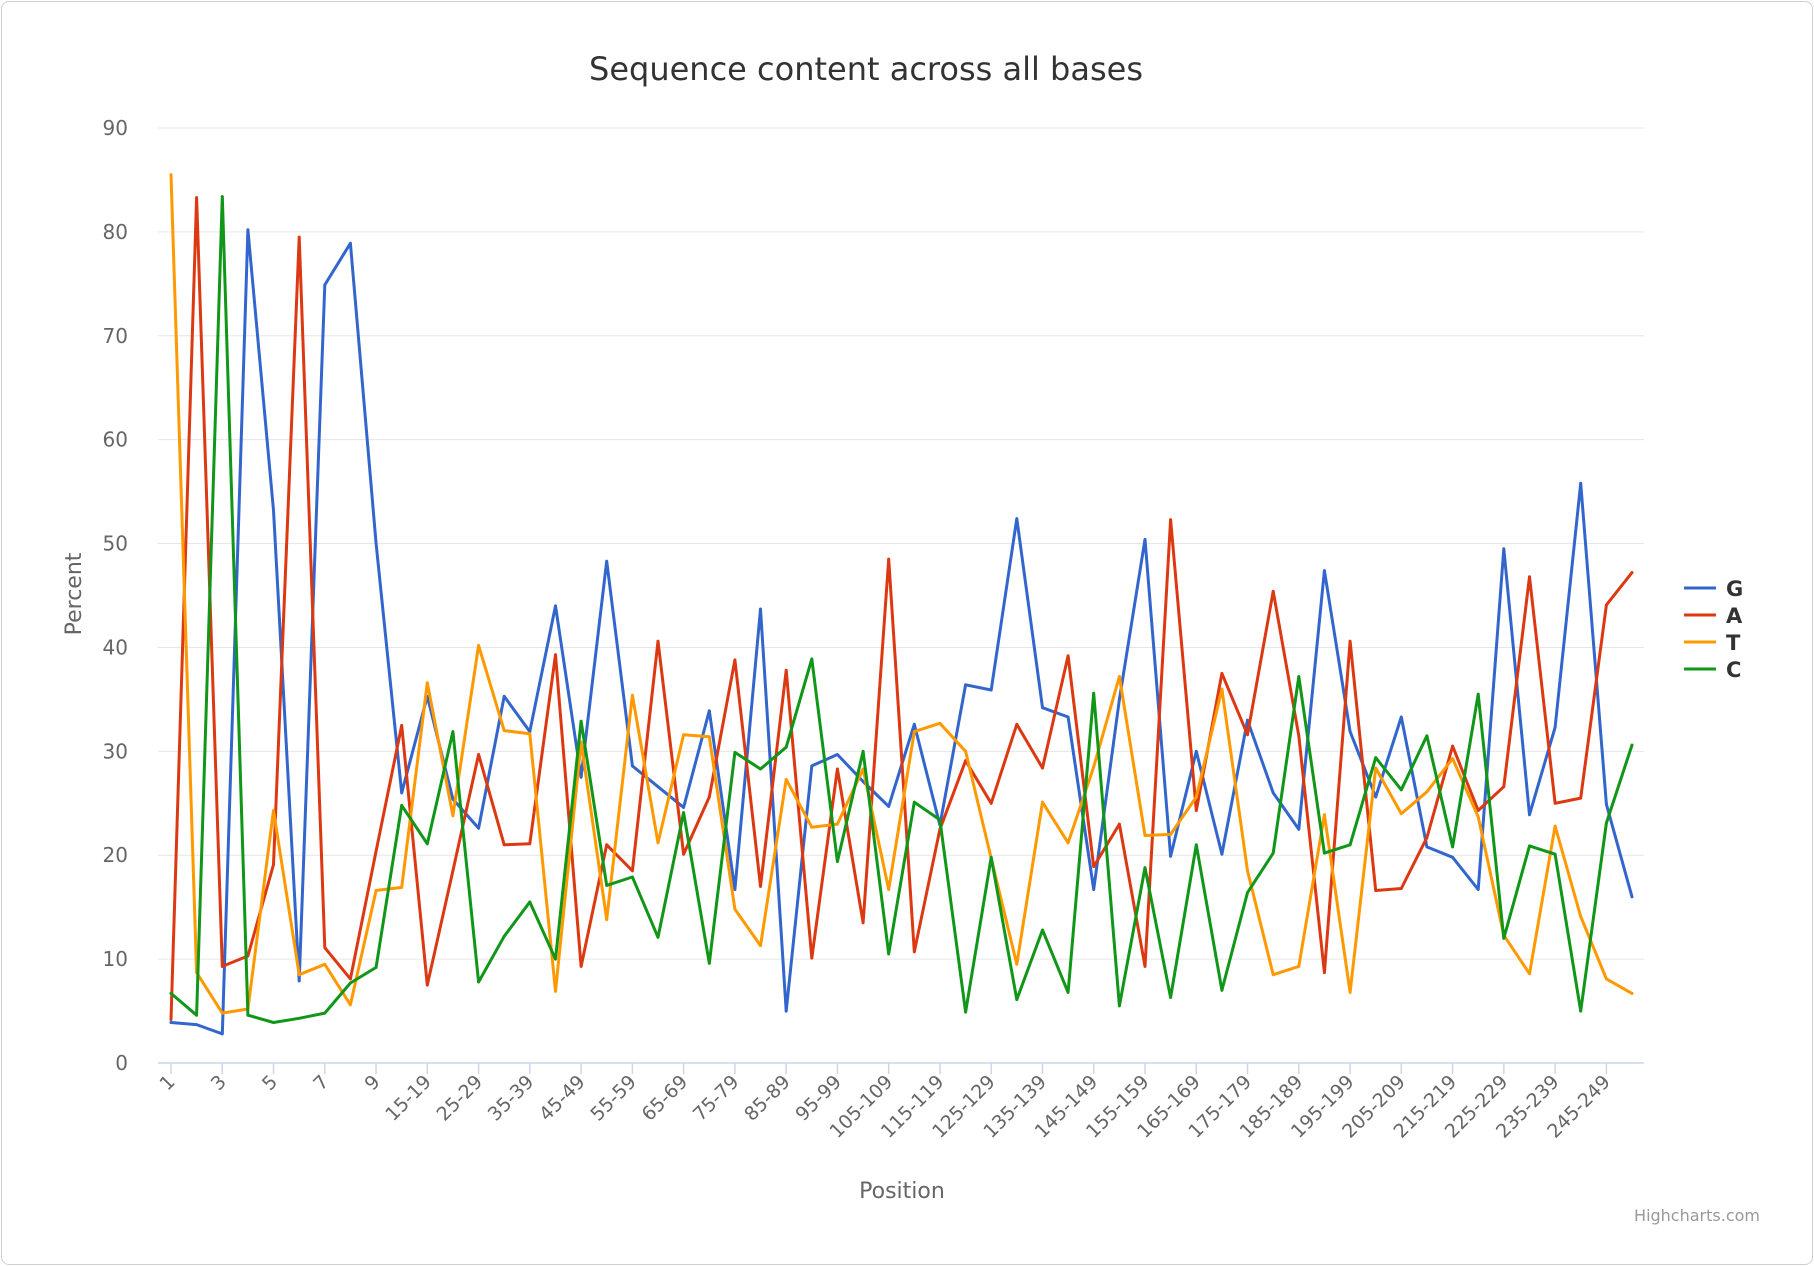  I want to click on credits-link: Highcharts.com, so click(1697, 1215).